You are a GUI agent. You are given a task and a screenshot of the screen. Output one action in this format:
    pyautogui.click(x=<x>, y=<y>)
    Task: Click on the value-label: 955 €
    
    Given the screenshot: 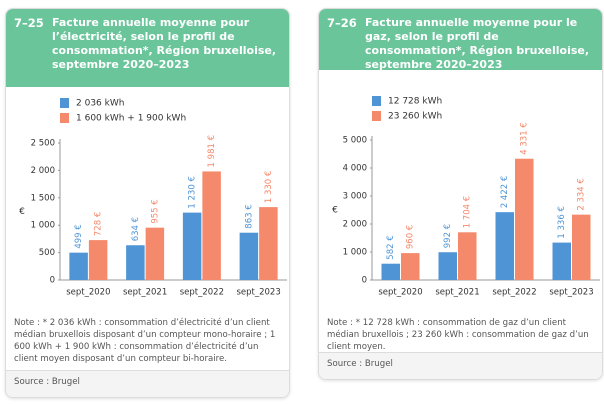 What is the action you would take?
    pyautogui.click(x=155, y=211)
    